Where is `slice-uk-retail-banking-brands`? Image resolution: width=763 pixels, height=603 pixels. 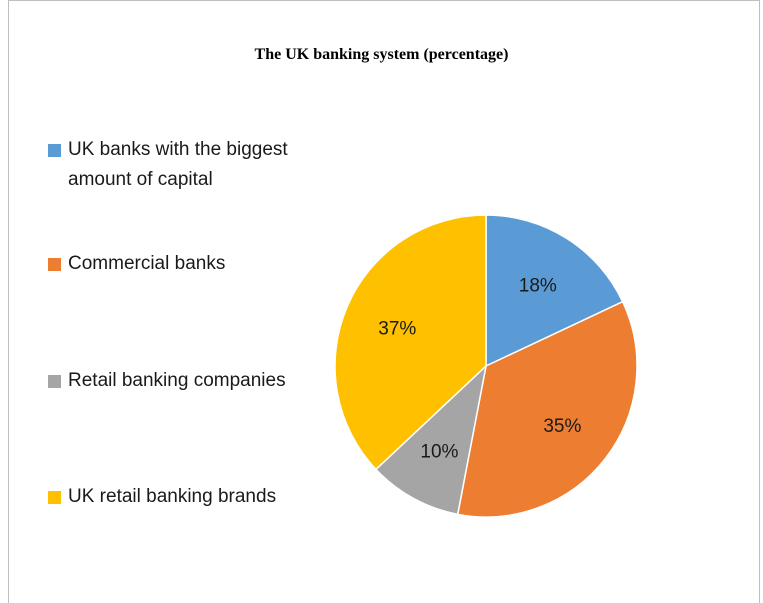 slice-uk-retail-banking-brands is located at coordinates (410, 342).